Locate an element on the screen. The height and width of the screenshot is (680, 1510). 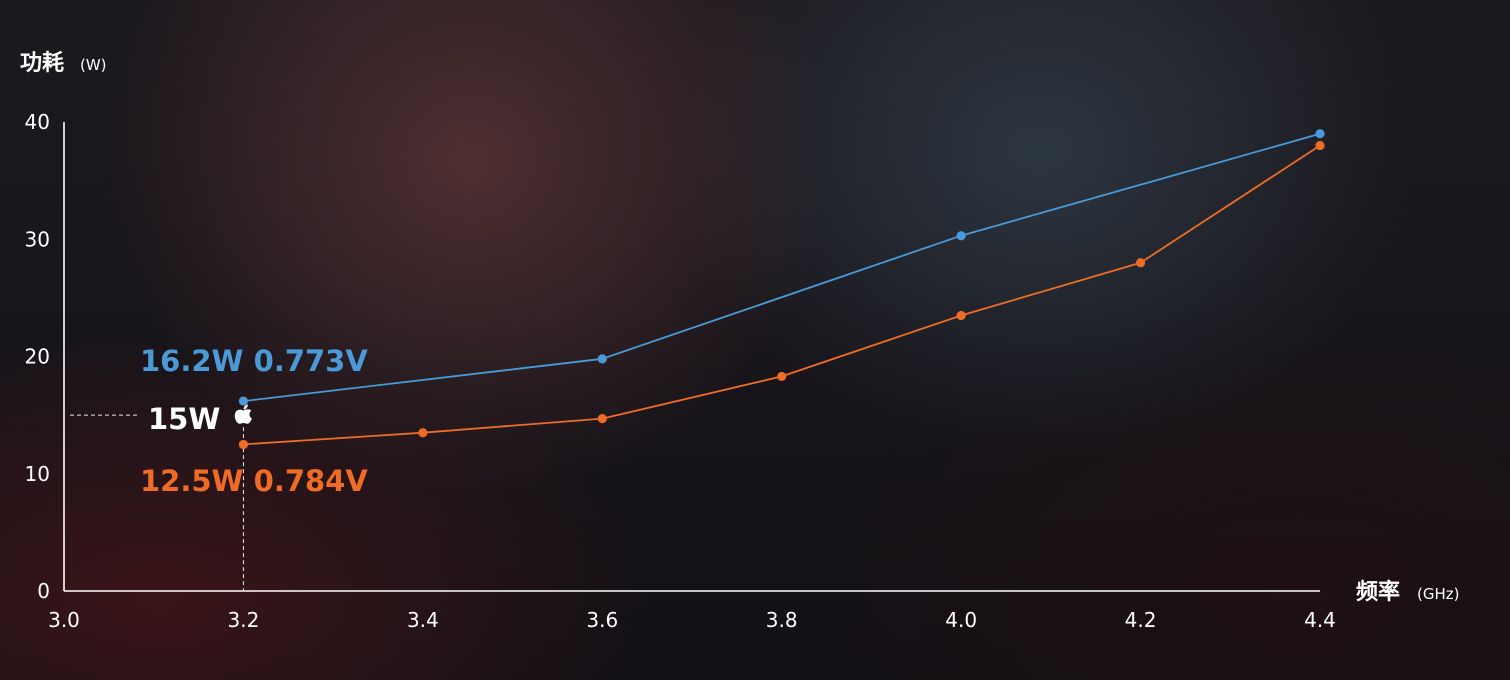
x-tick-label: 3.4 is located at coordinates (423, 620).